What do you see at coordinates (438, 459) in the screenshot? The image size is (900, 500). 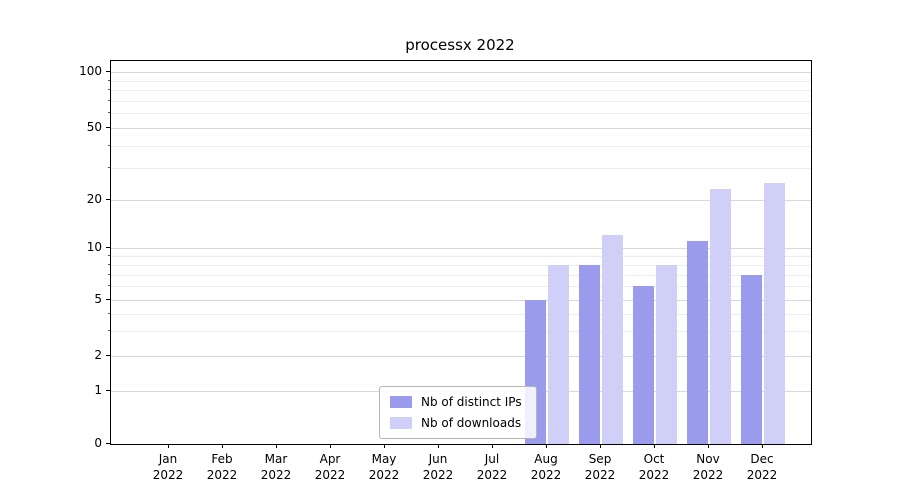 I see `x-tick-month: Jun` at bounding box center [438, 459].